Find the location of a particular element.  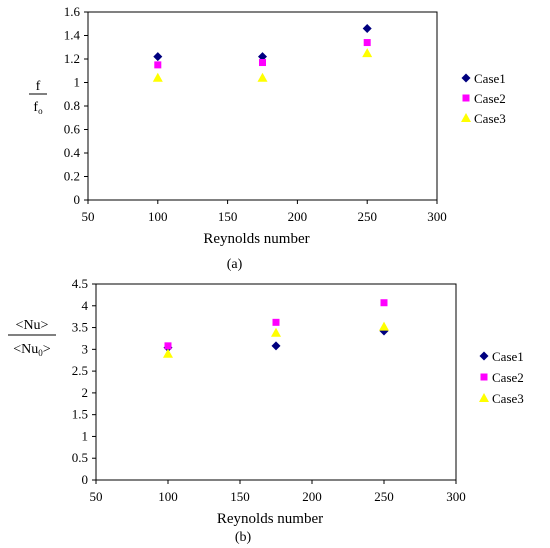

y-axis-label: f fo is located at coordinates (38, 97).